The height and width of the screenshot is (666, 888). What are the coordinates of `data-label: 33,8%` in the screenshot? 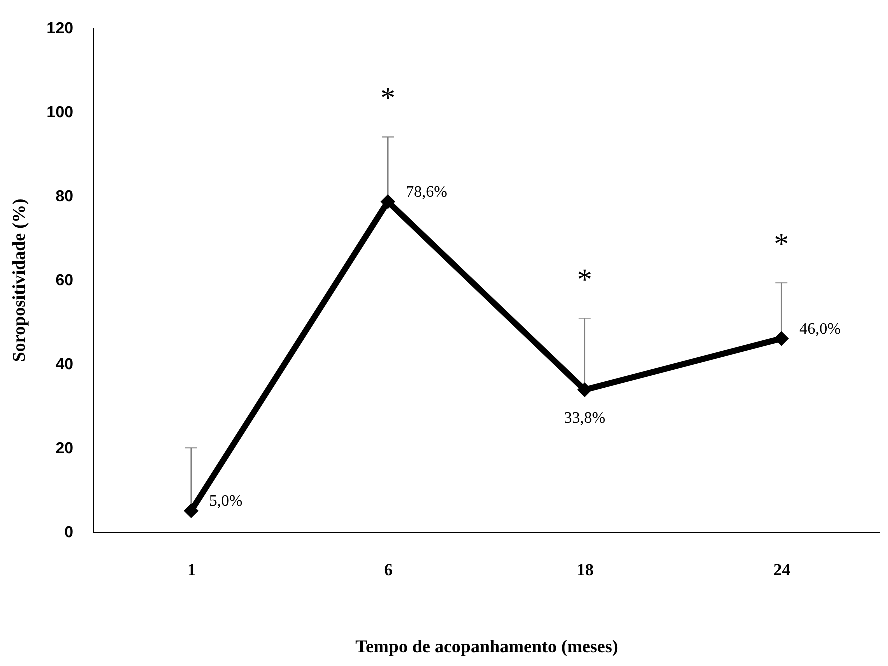 It's located at (585, 419).